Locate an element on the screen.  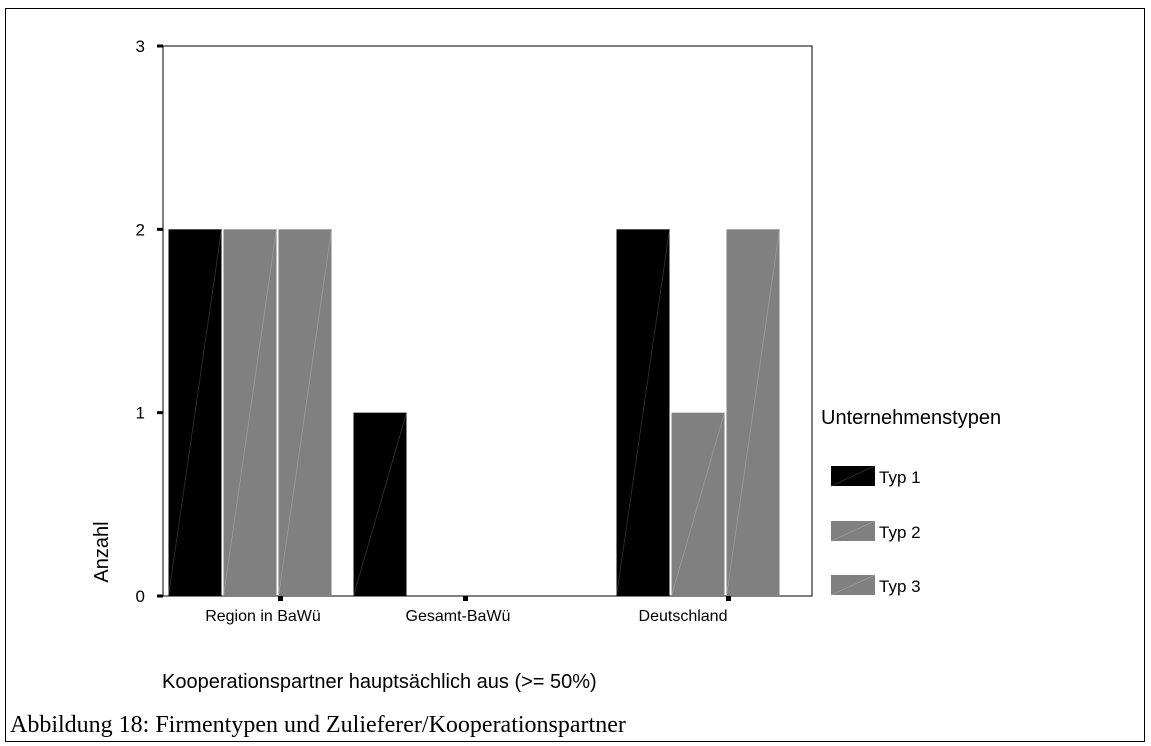
x-axis: Region in BaWü Gesamt-BaWü Deutschland is located at coordinates (468, 610).